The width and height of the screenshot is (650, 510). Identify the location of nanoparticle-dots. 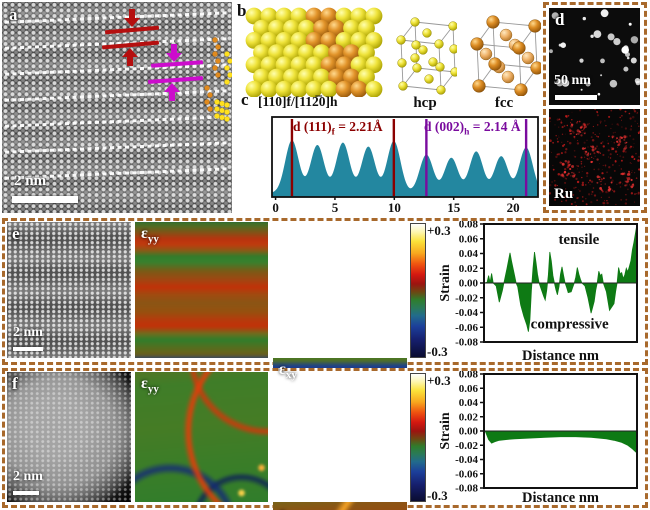
(595, 52).